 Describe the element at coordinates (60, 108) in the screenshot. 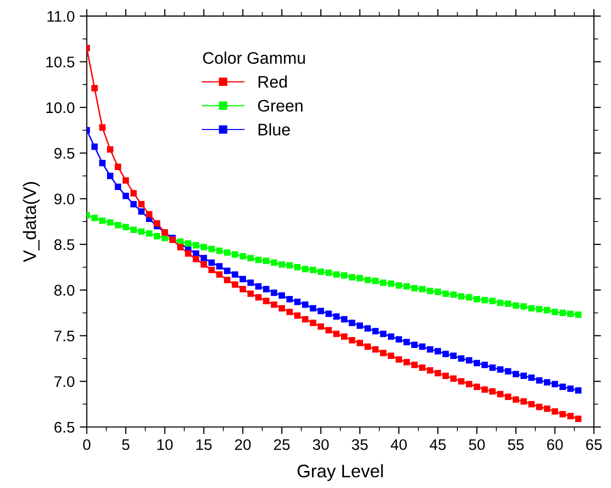

I see `y-tick-label: 10.0` at that location.